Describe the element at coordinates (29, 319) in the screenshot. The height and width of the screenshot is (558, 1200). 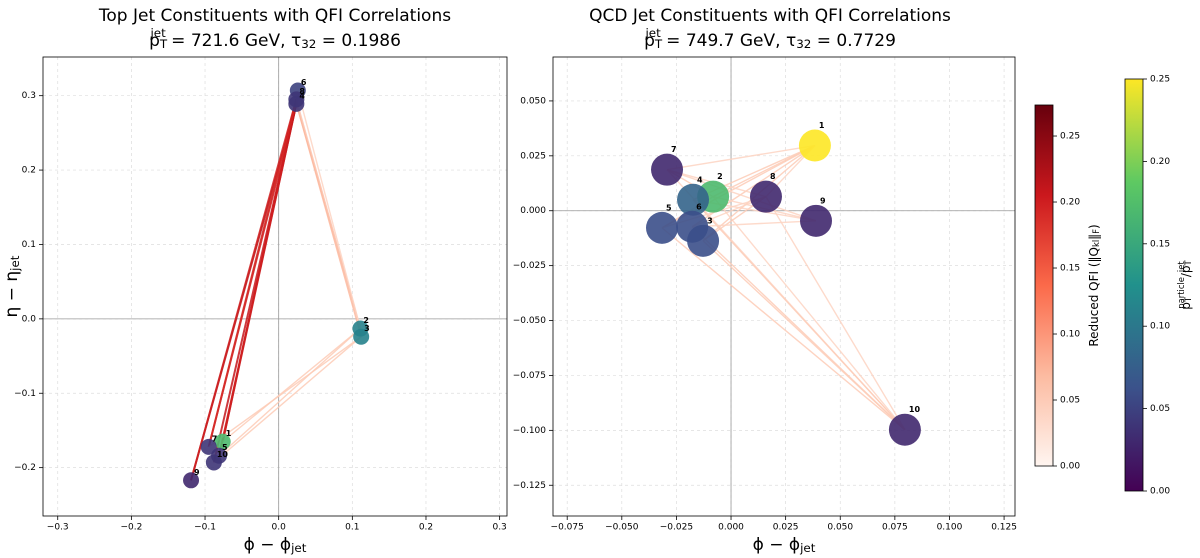
I see `y-tick-label: 0.0` at that location.